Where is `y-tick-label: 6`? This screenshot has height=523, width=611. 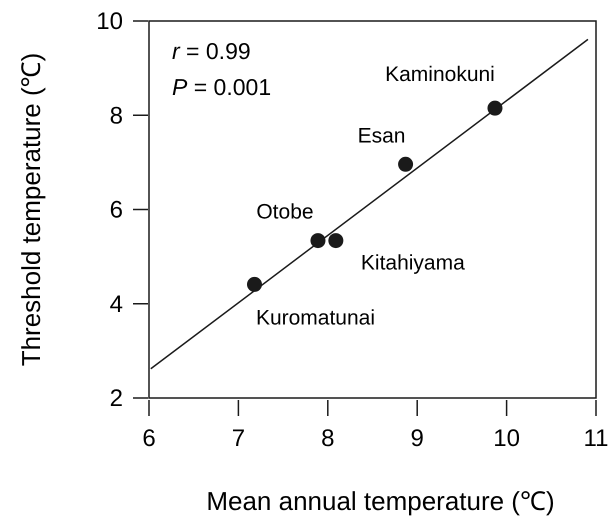 y-tick-label: 6 is located at coordinates (116, 210).